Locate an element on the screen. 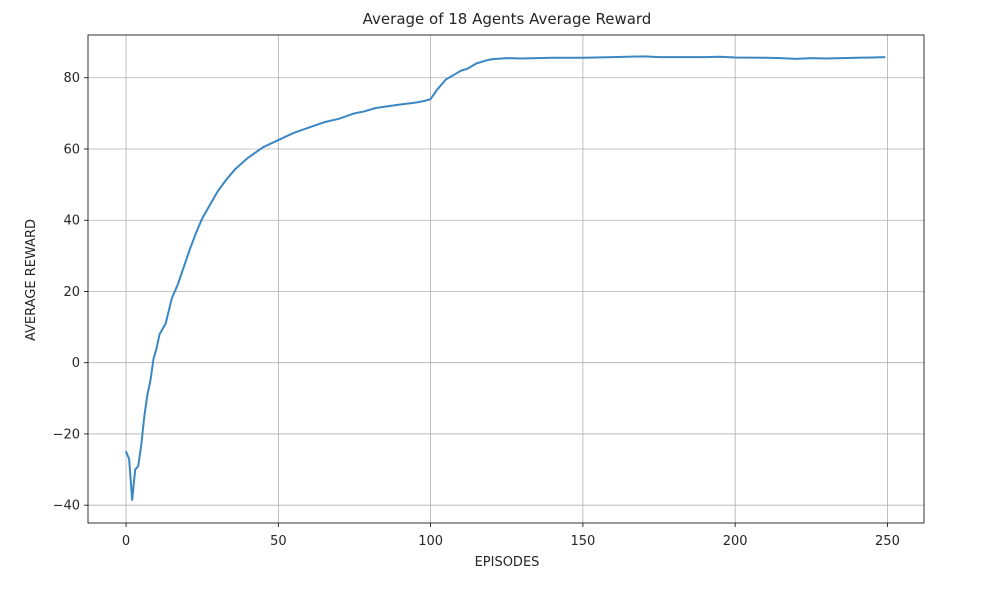 The image size is (991, 589). chart-title: Average of 18 Agents Average Reward is located at coordinates (507, 19).